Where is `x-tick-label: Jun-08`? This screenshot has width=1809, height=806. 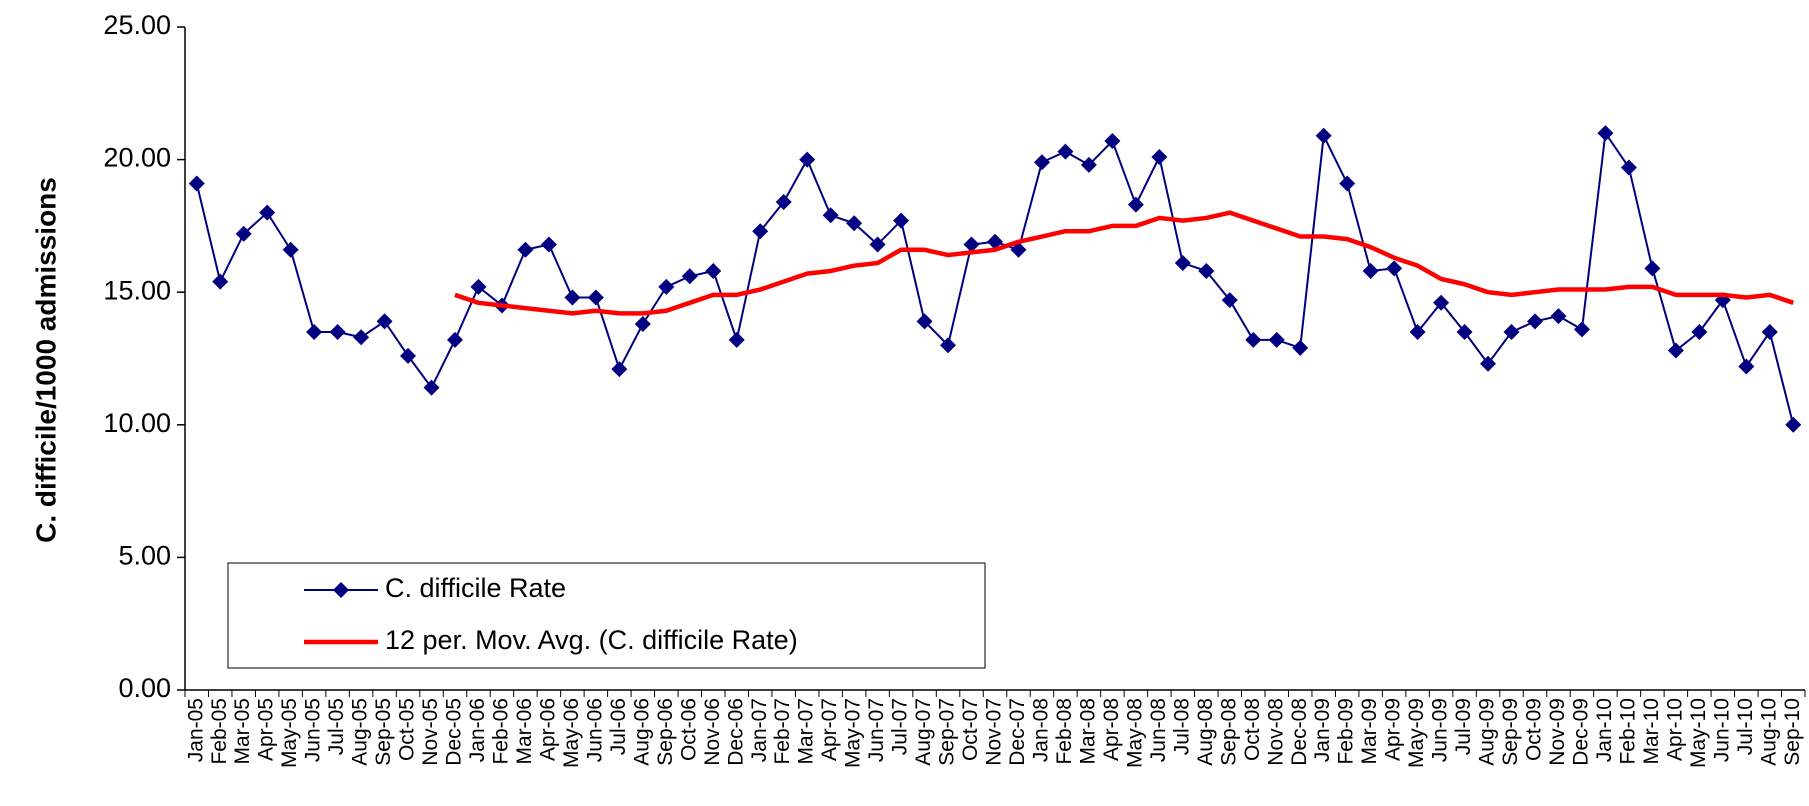
x-tick-label: Jun-08 is located at coordinates (1158, 730).